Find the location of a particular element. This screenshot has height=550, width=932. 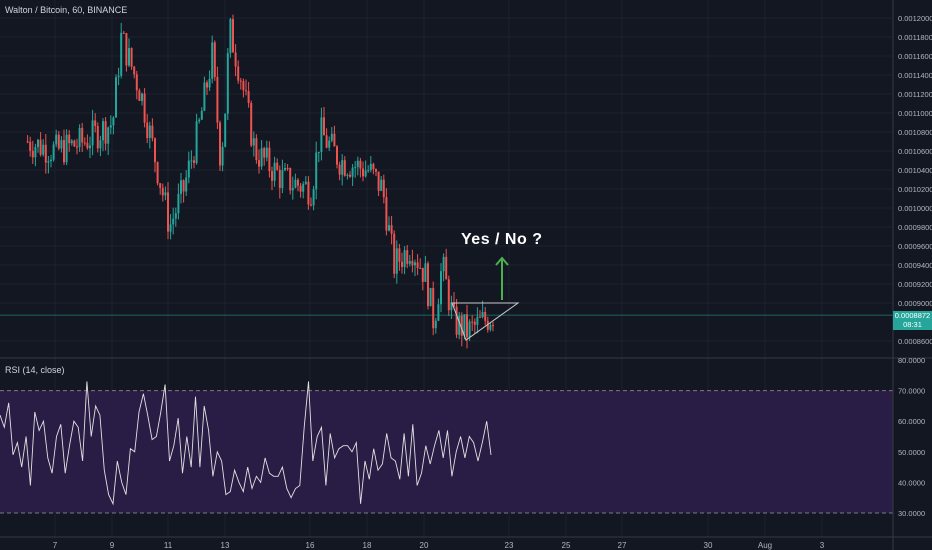

time-axis: 7 9 11 13 16 18 20 23 25 27 30 Aug 3 is located at coordinates (439, 545).